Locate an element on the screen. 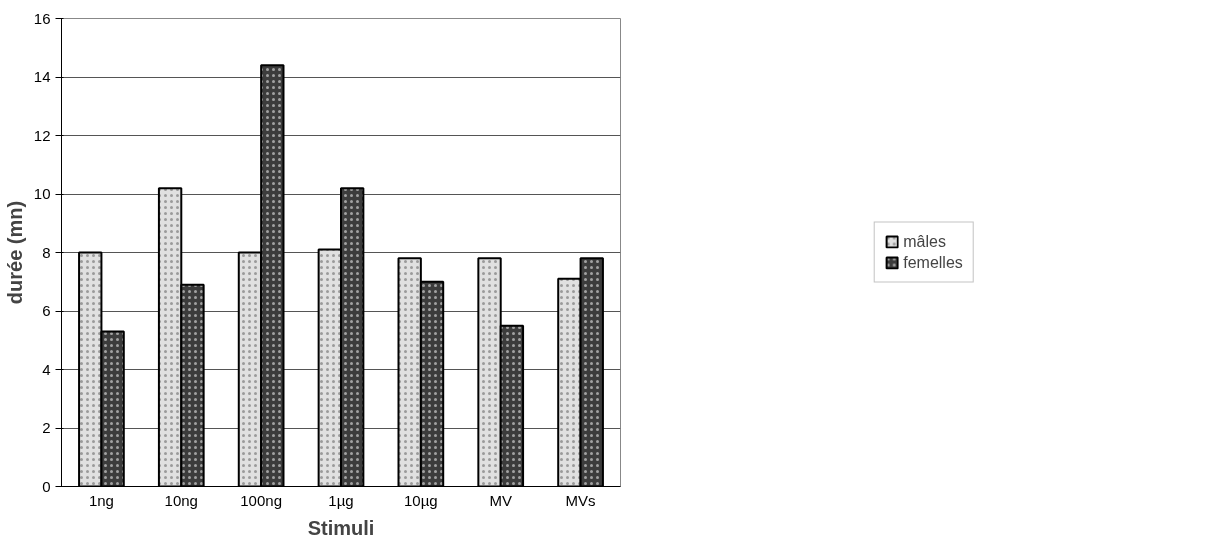 The width and height of the screenshot is (1227, 541). y-tick-label: 6 is located at coordinates (46, 310).